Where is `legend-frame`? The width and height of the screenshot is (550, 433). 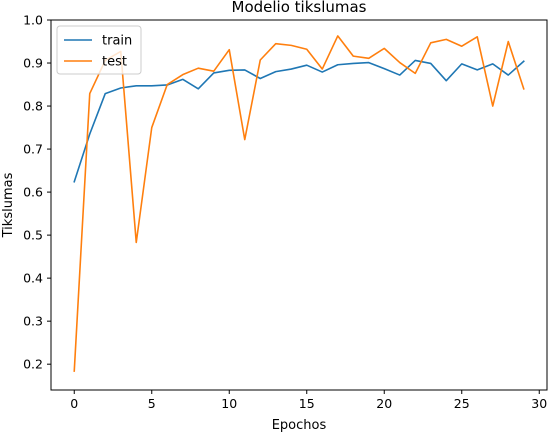
legend-frame is located at coordinates (99, 50).